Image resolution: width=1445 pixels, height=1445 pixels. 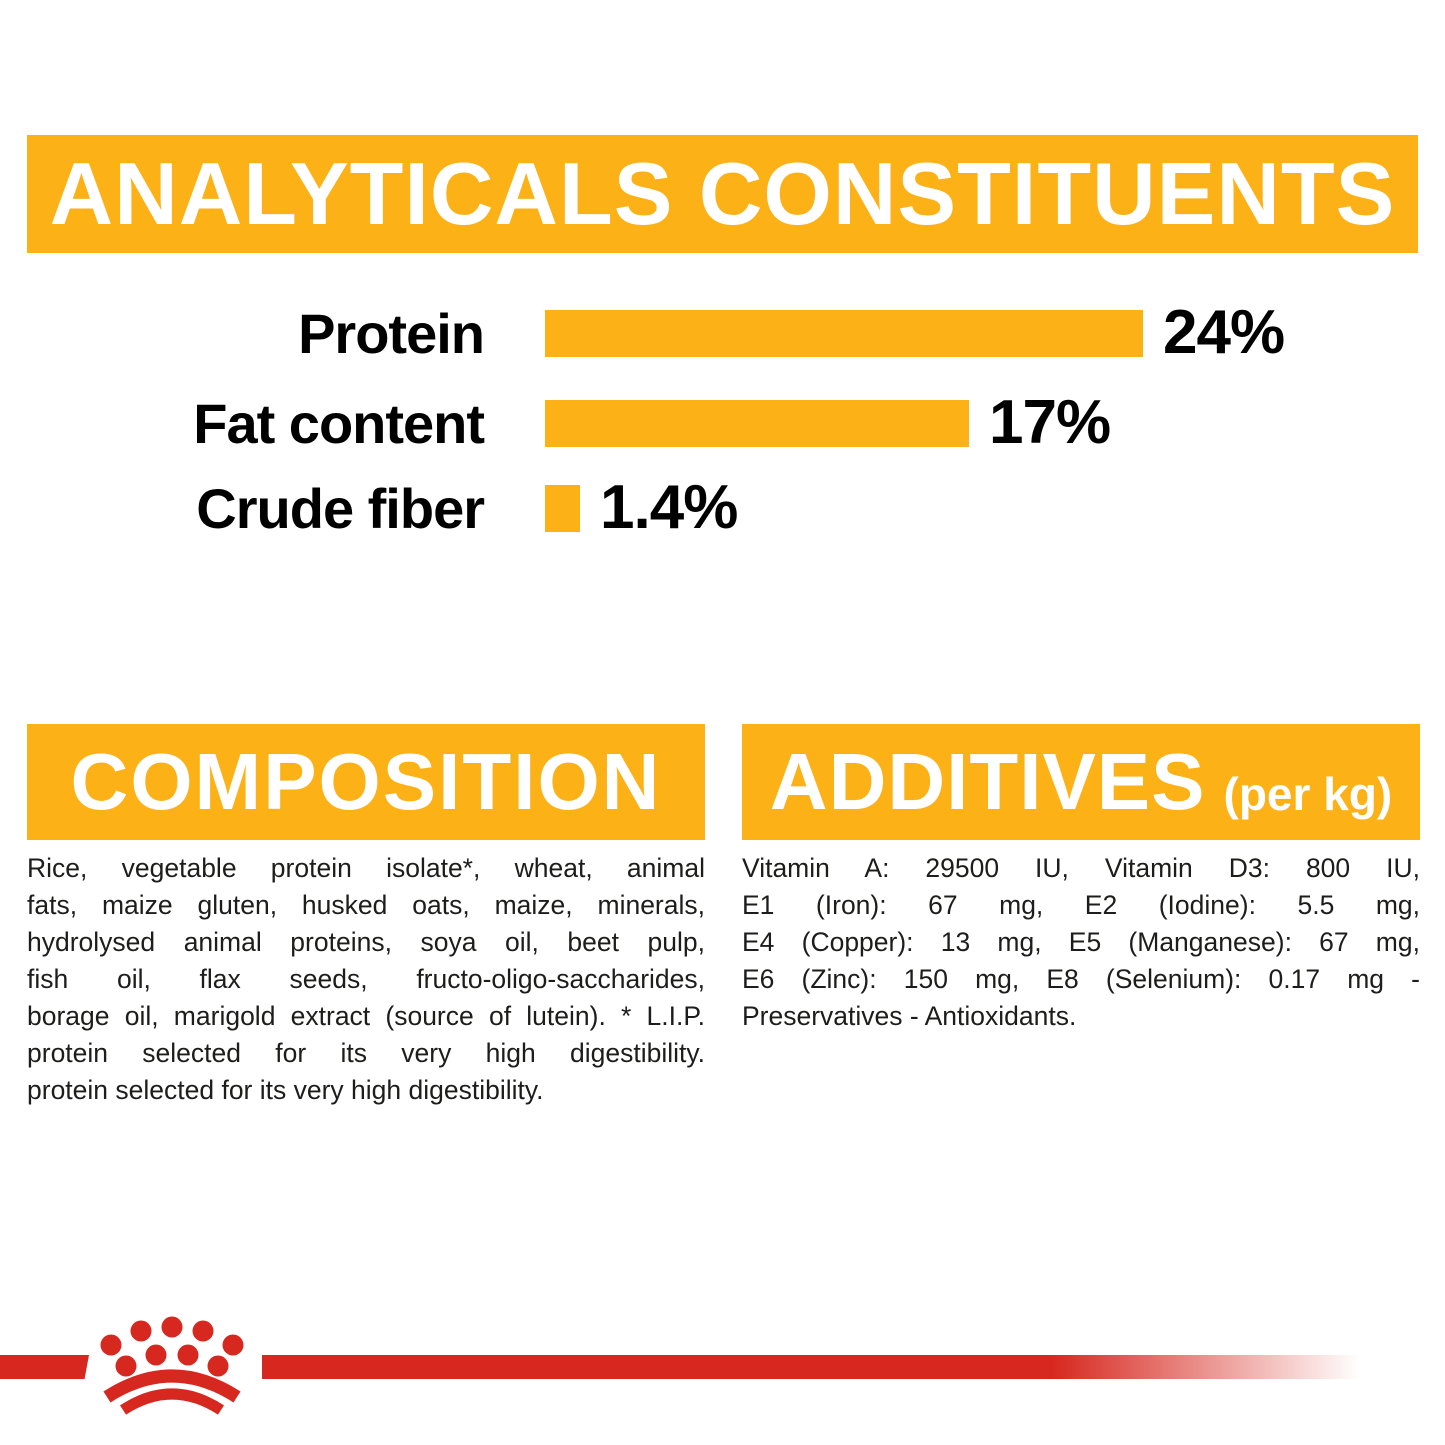 I want to click on composition-banner: COMPOSITION, so click(x=366, y=782).